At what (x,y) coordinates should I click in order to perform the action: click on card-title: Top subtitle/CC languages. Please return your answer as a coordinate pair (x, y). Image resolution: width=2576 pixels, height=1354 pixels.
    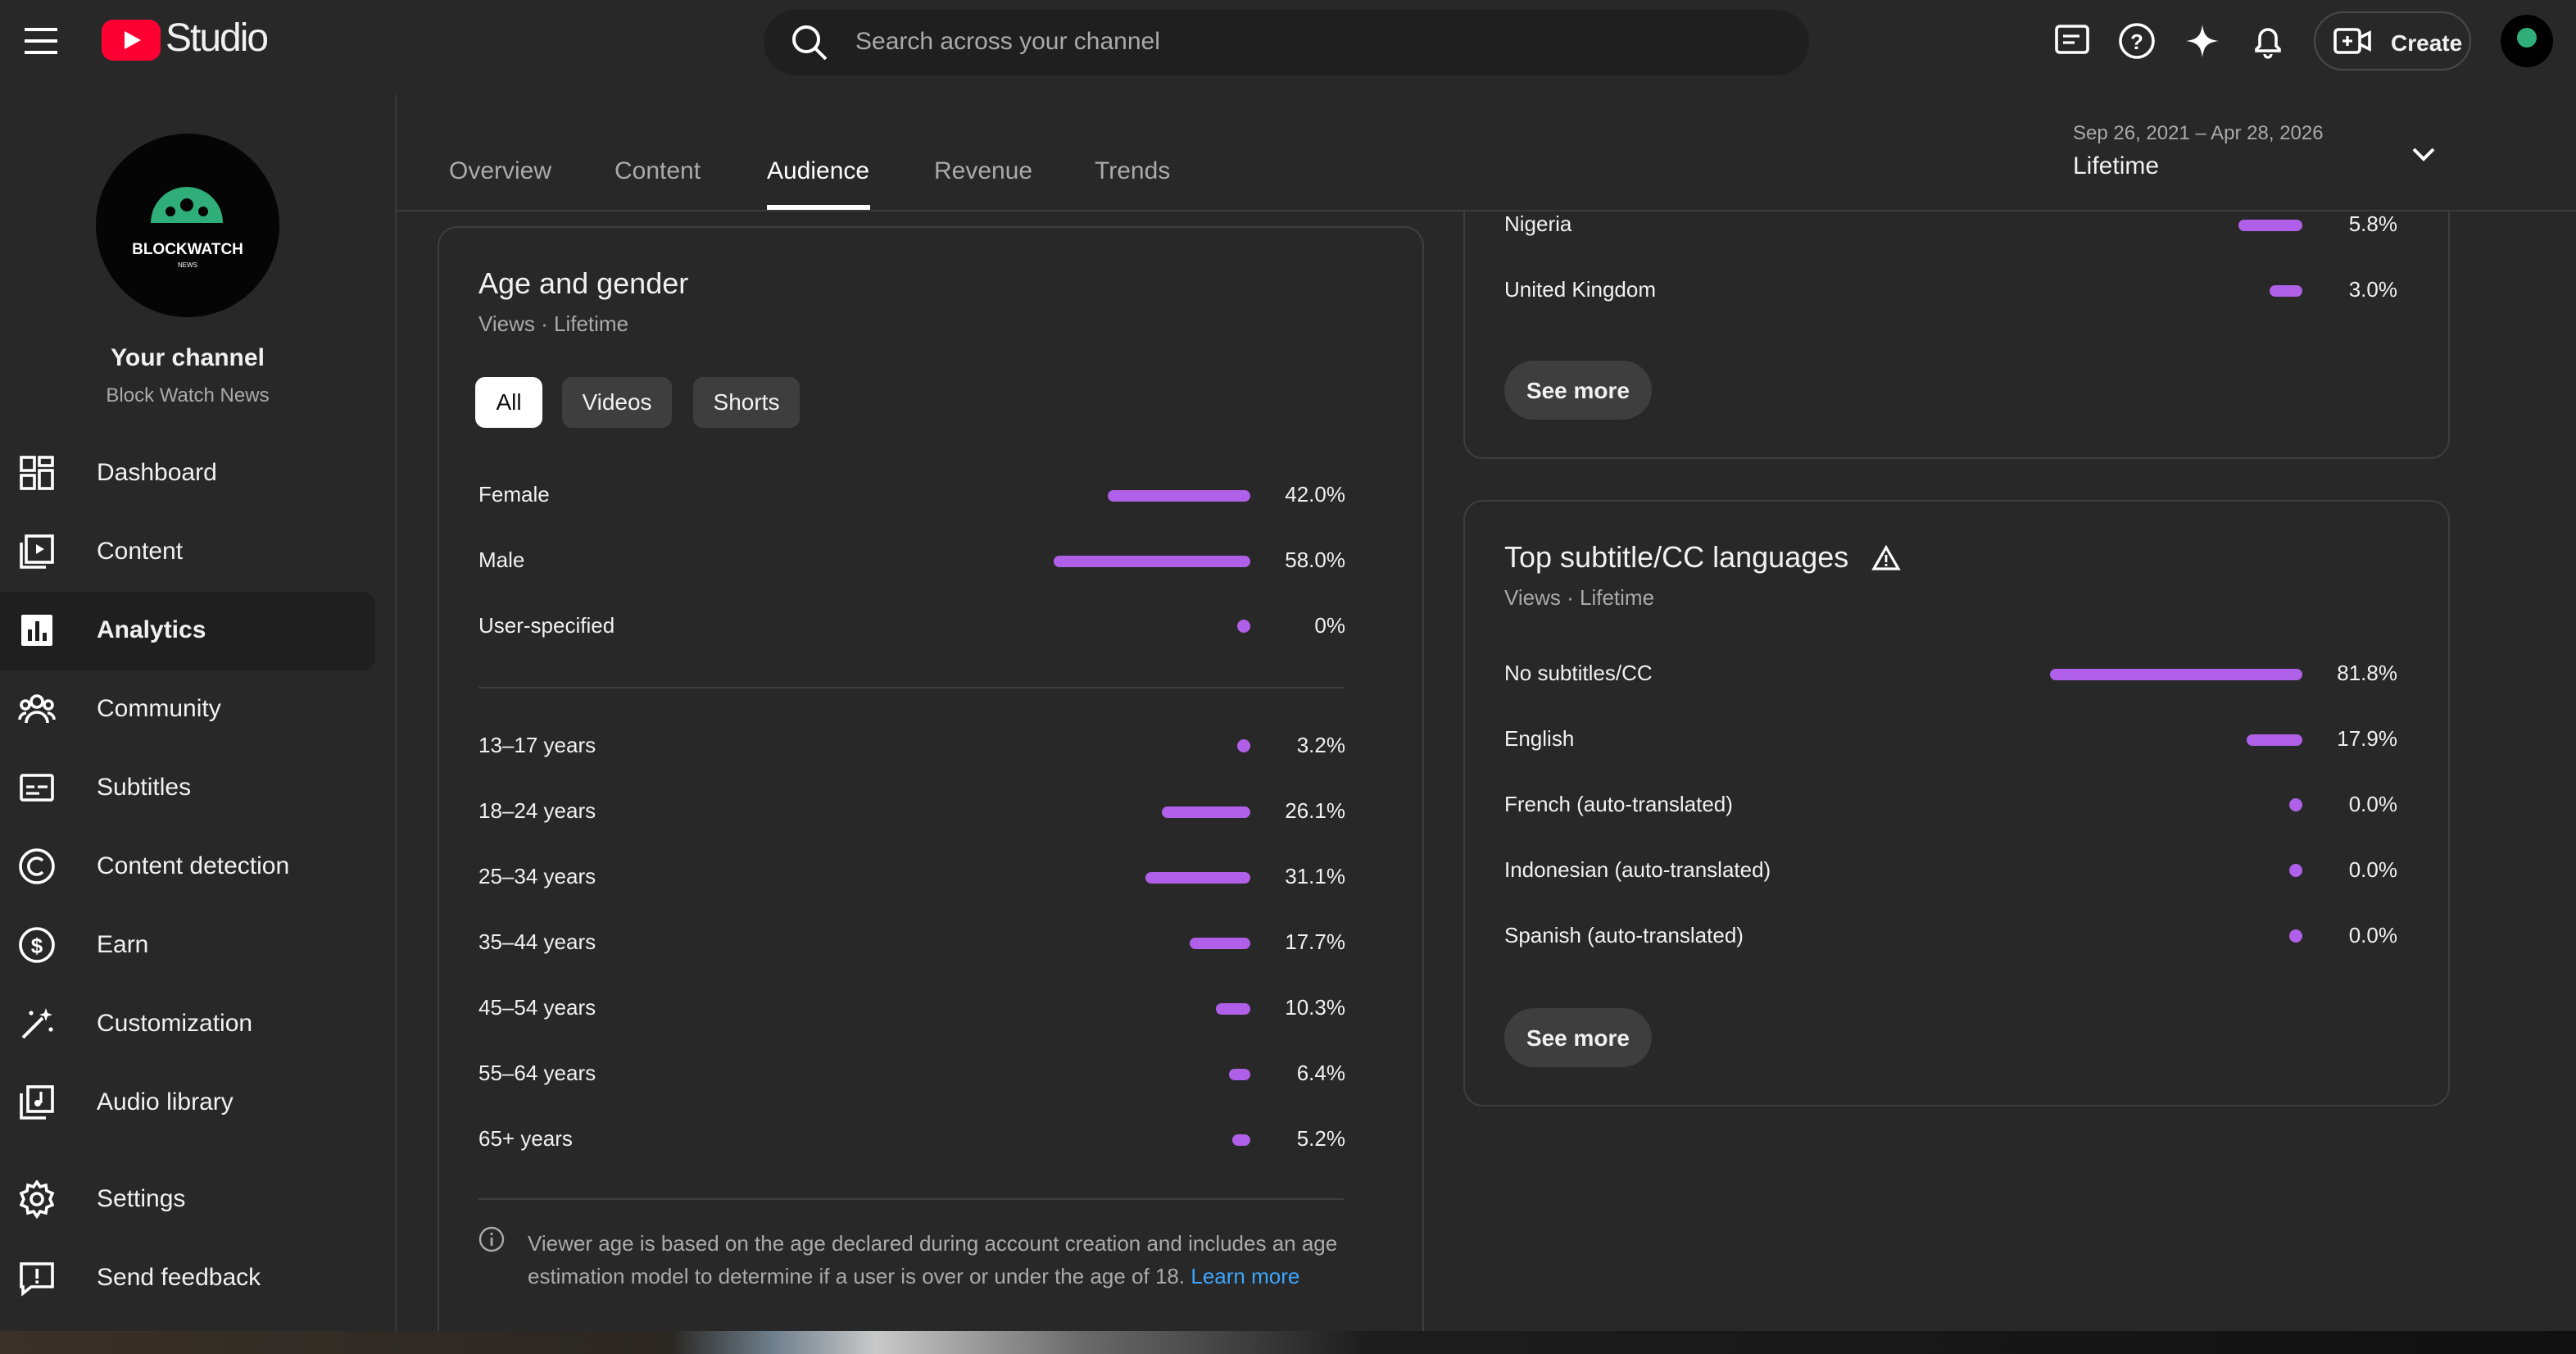
    Looking at the image, I should click on (1676, 557).